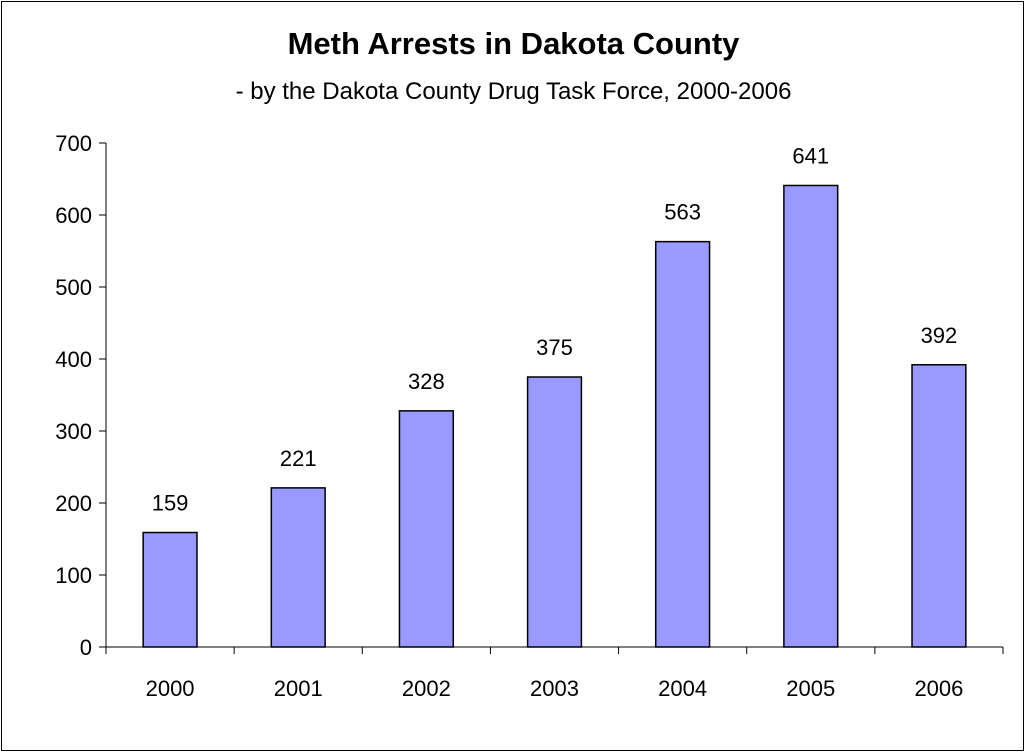 This screenshot has height=754, width=1027. What do you see at coordinates (682, 212) in the screenshot?
I see `data-label-2004: 563` at bounding box center [682, 212].